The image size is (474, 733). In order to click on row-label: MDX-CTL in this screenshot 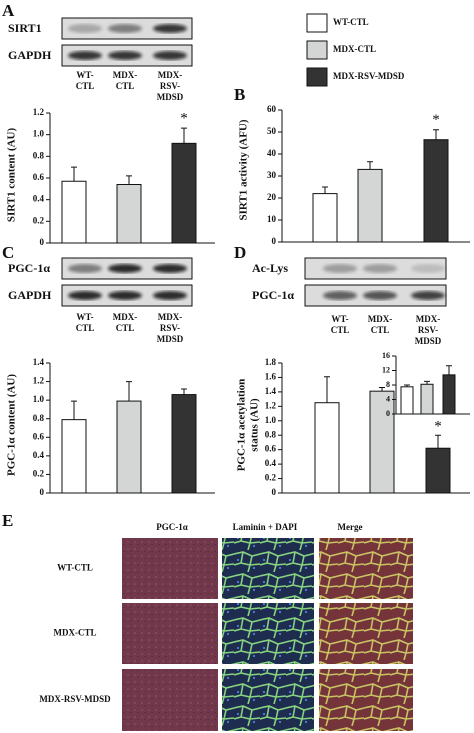, I will do `click(75, 633)`.